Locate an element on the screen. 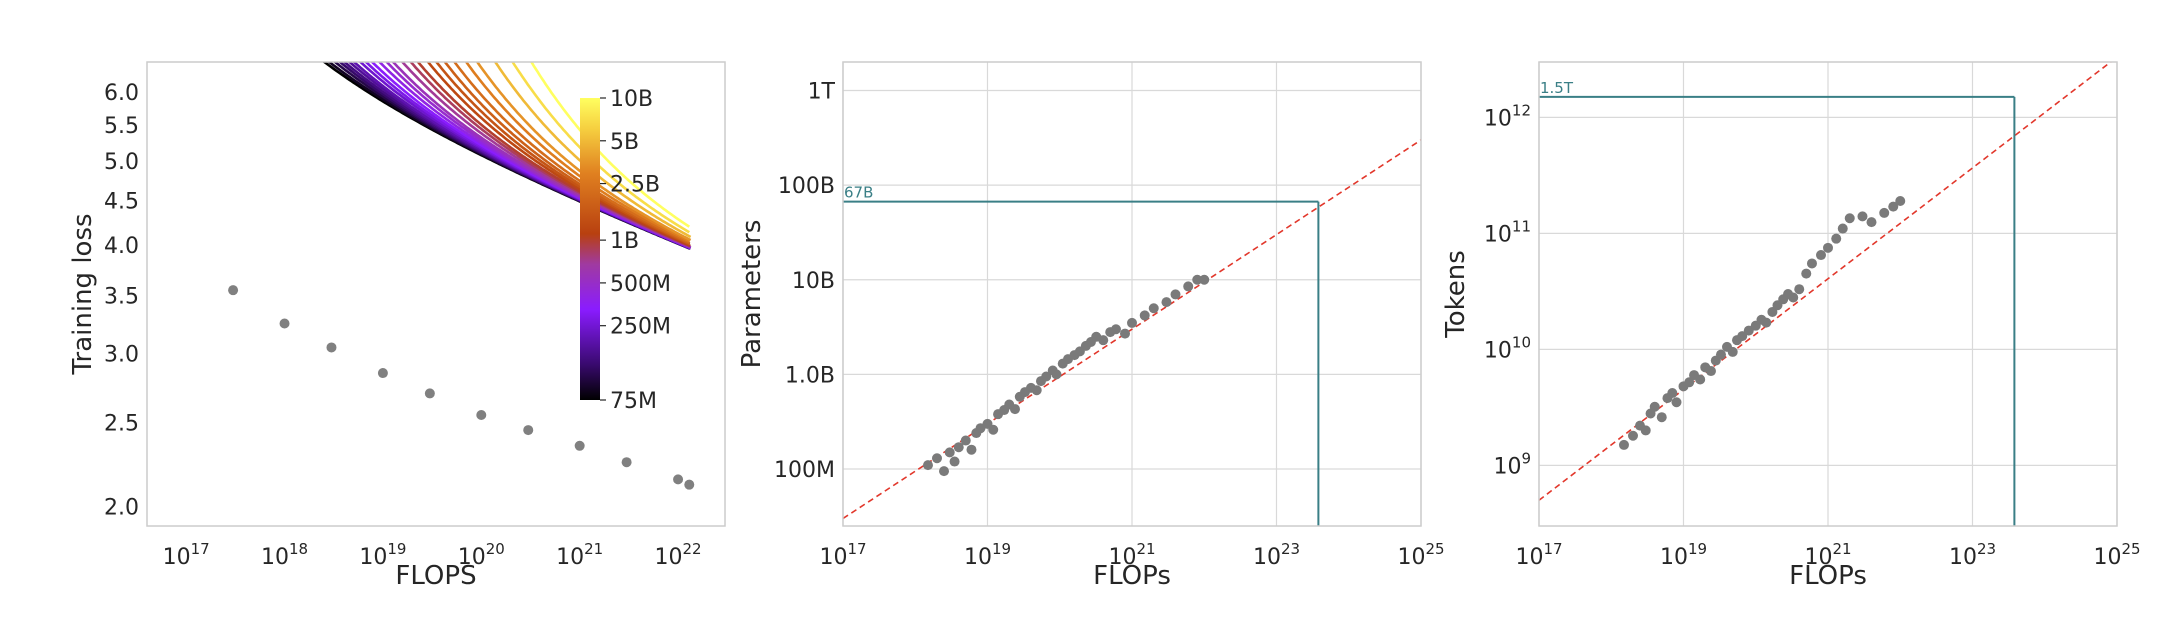 The image size is (2170, 628). y-tick-label: 109 is located at coordinates (1512, 464).